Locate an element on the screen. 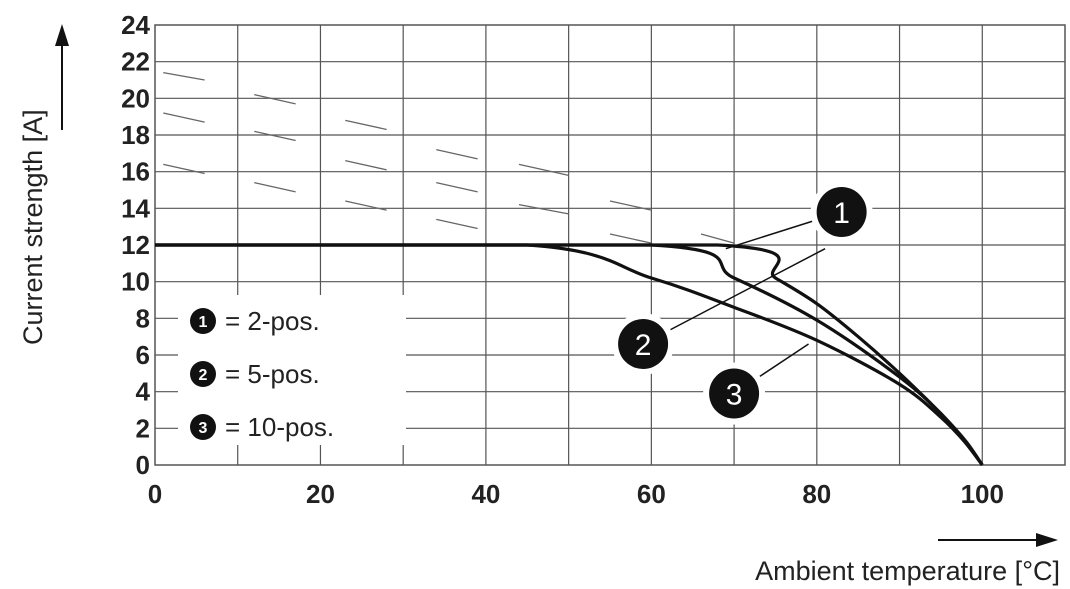 The image size is (1070, 589). x-tick-label: 0 is located at coordinates (155, 494).